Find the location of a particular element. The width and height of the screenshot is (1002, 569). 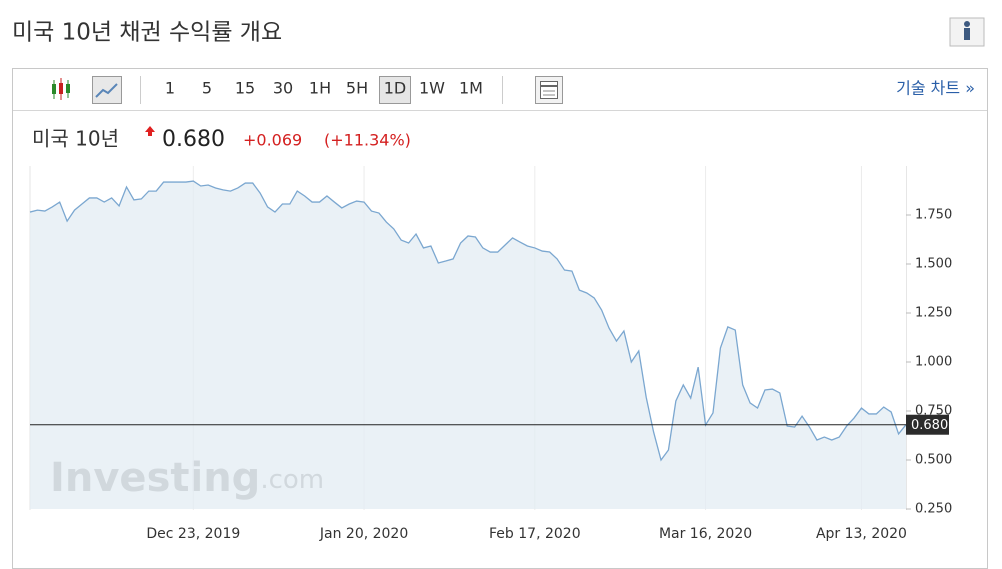

interval-button: 1W is located at coordinates (432, 88).